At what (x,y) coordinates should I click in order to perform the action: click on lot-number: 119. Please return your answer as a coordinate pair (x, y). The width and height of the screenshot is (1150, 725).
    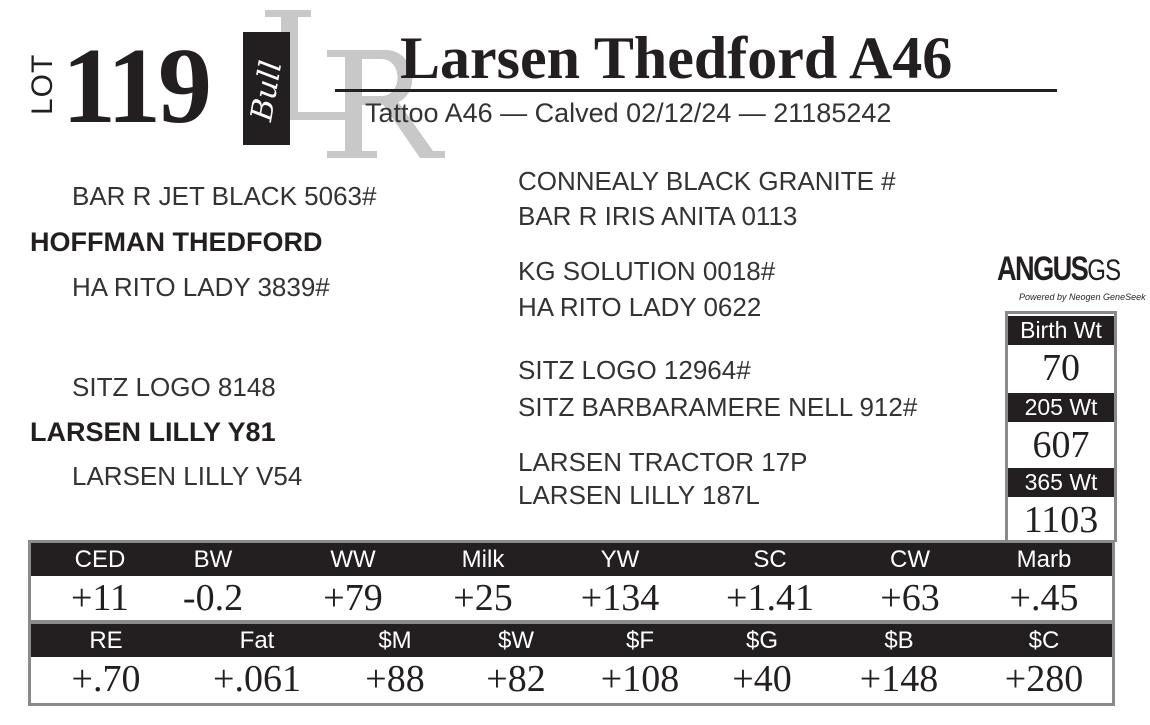
    Looking at the image, I should click on (137, 86).